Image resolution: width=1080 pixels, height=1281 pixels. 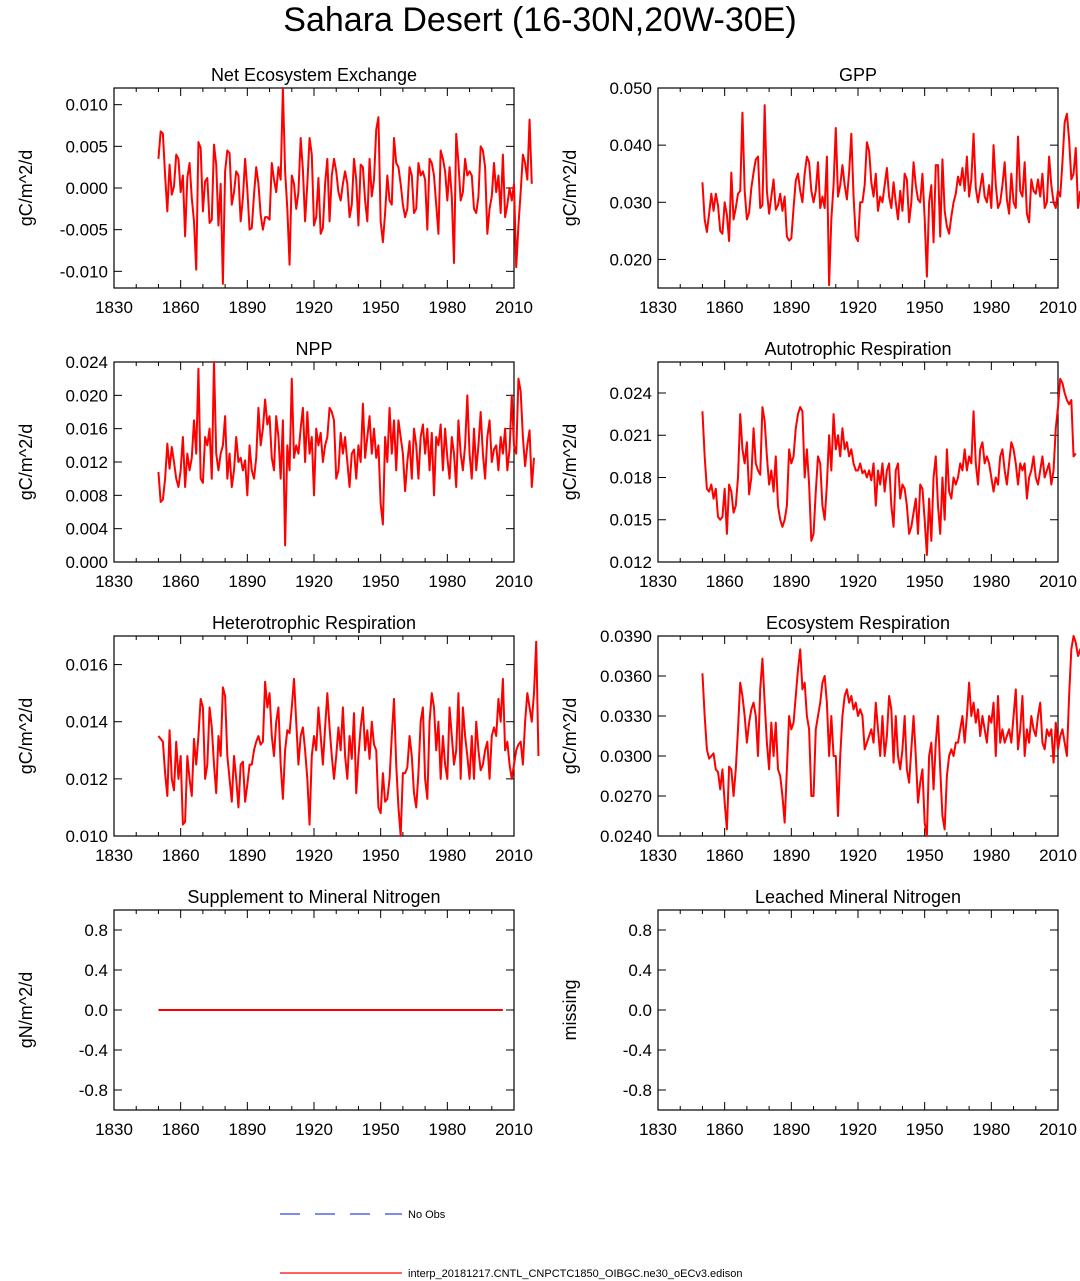 I want to click on series-line-net-ecosystem-exchange, so click(x=345, y=186).